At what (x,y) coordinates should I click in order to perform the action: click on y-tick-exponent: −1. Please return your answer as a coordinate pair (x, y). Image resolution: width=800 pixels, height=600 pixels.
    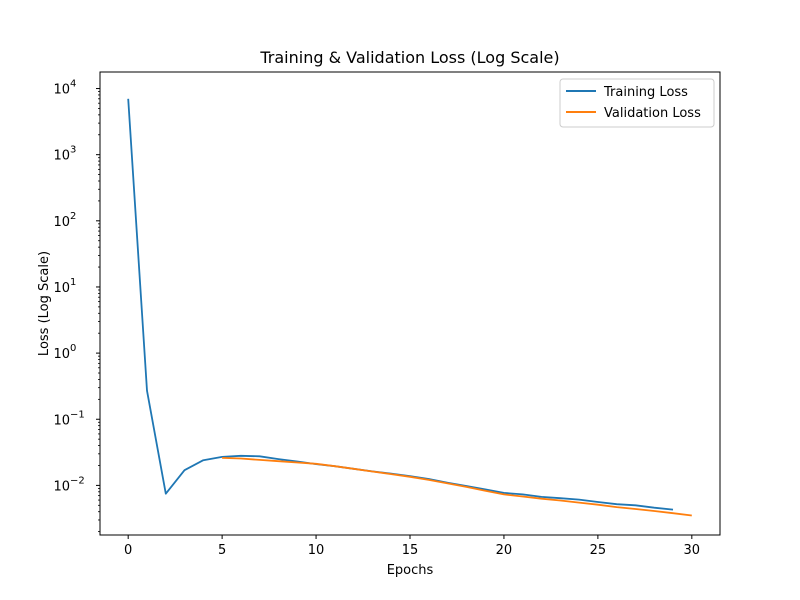
    Looking at the image, I should click on (77, 414).